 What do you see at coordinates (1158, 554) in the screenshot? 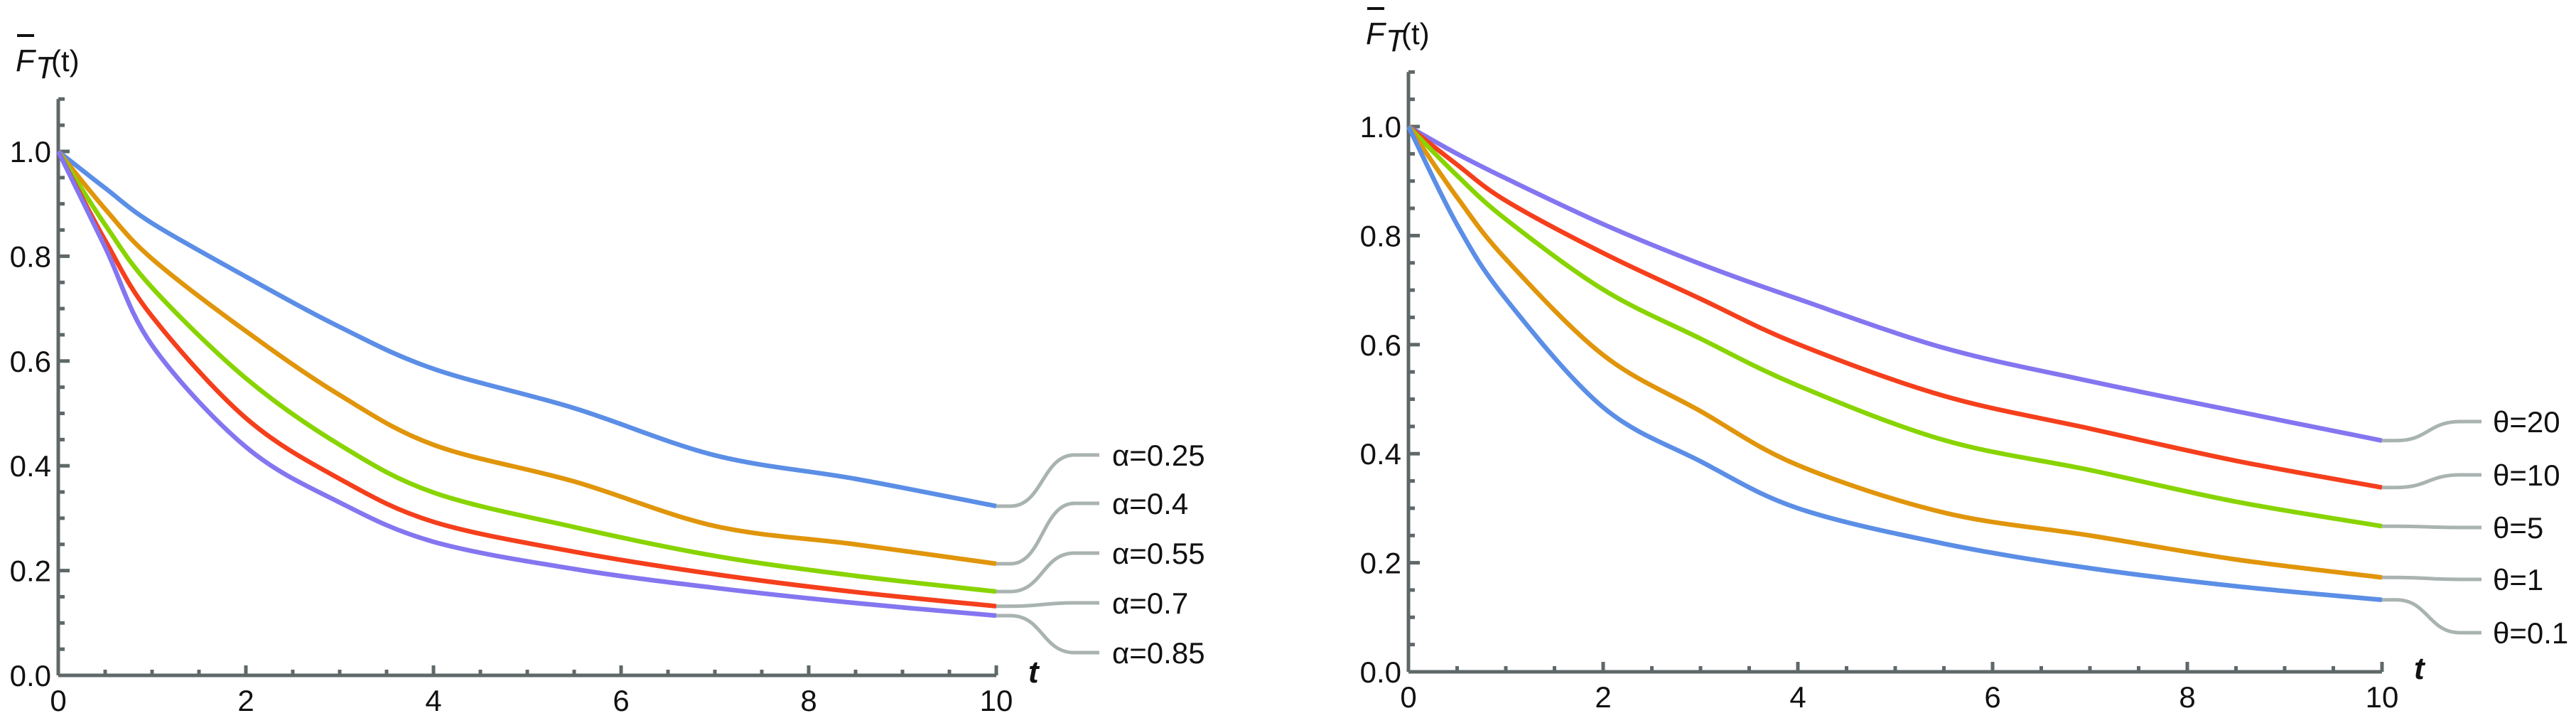
I see `series-label: α=0.55` at bounding box center [1158, 554].